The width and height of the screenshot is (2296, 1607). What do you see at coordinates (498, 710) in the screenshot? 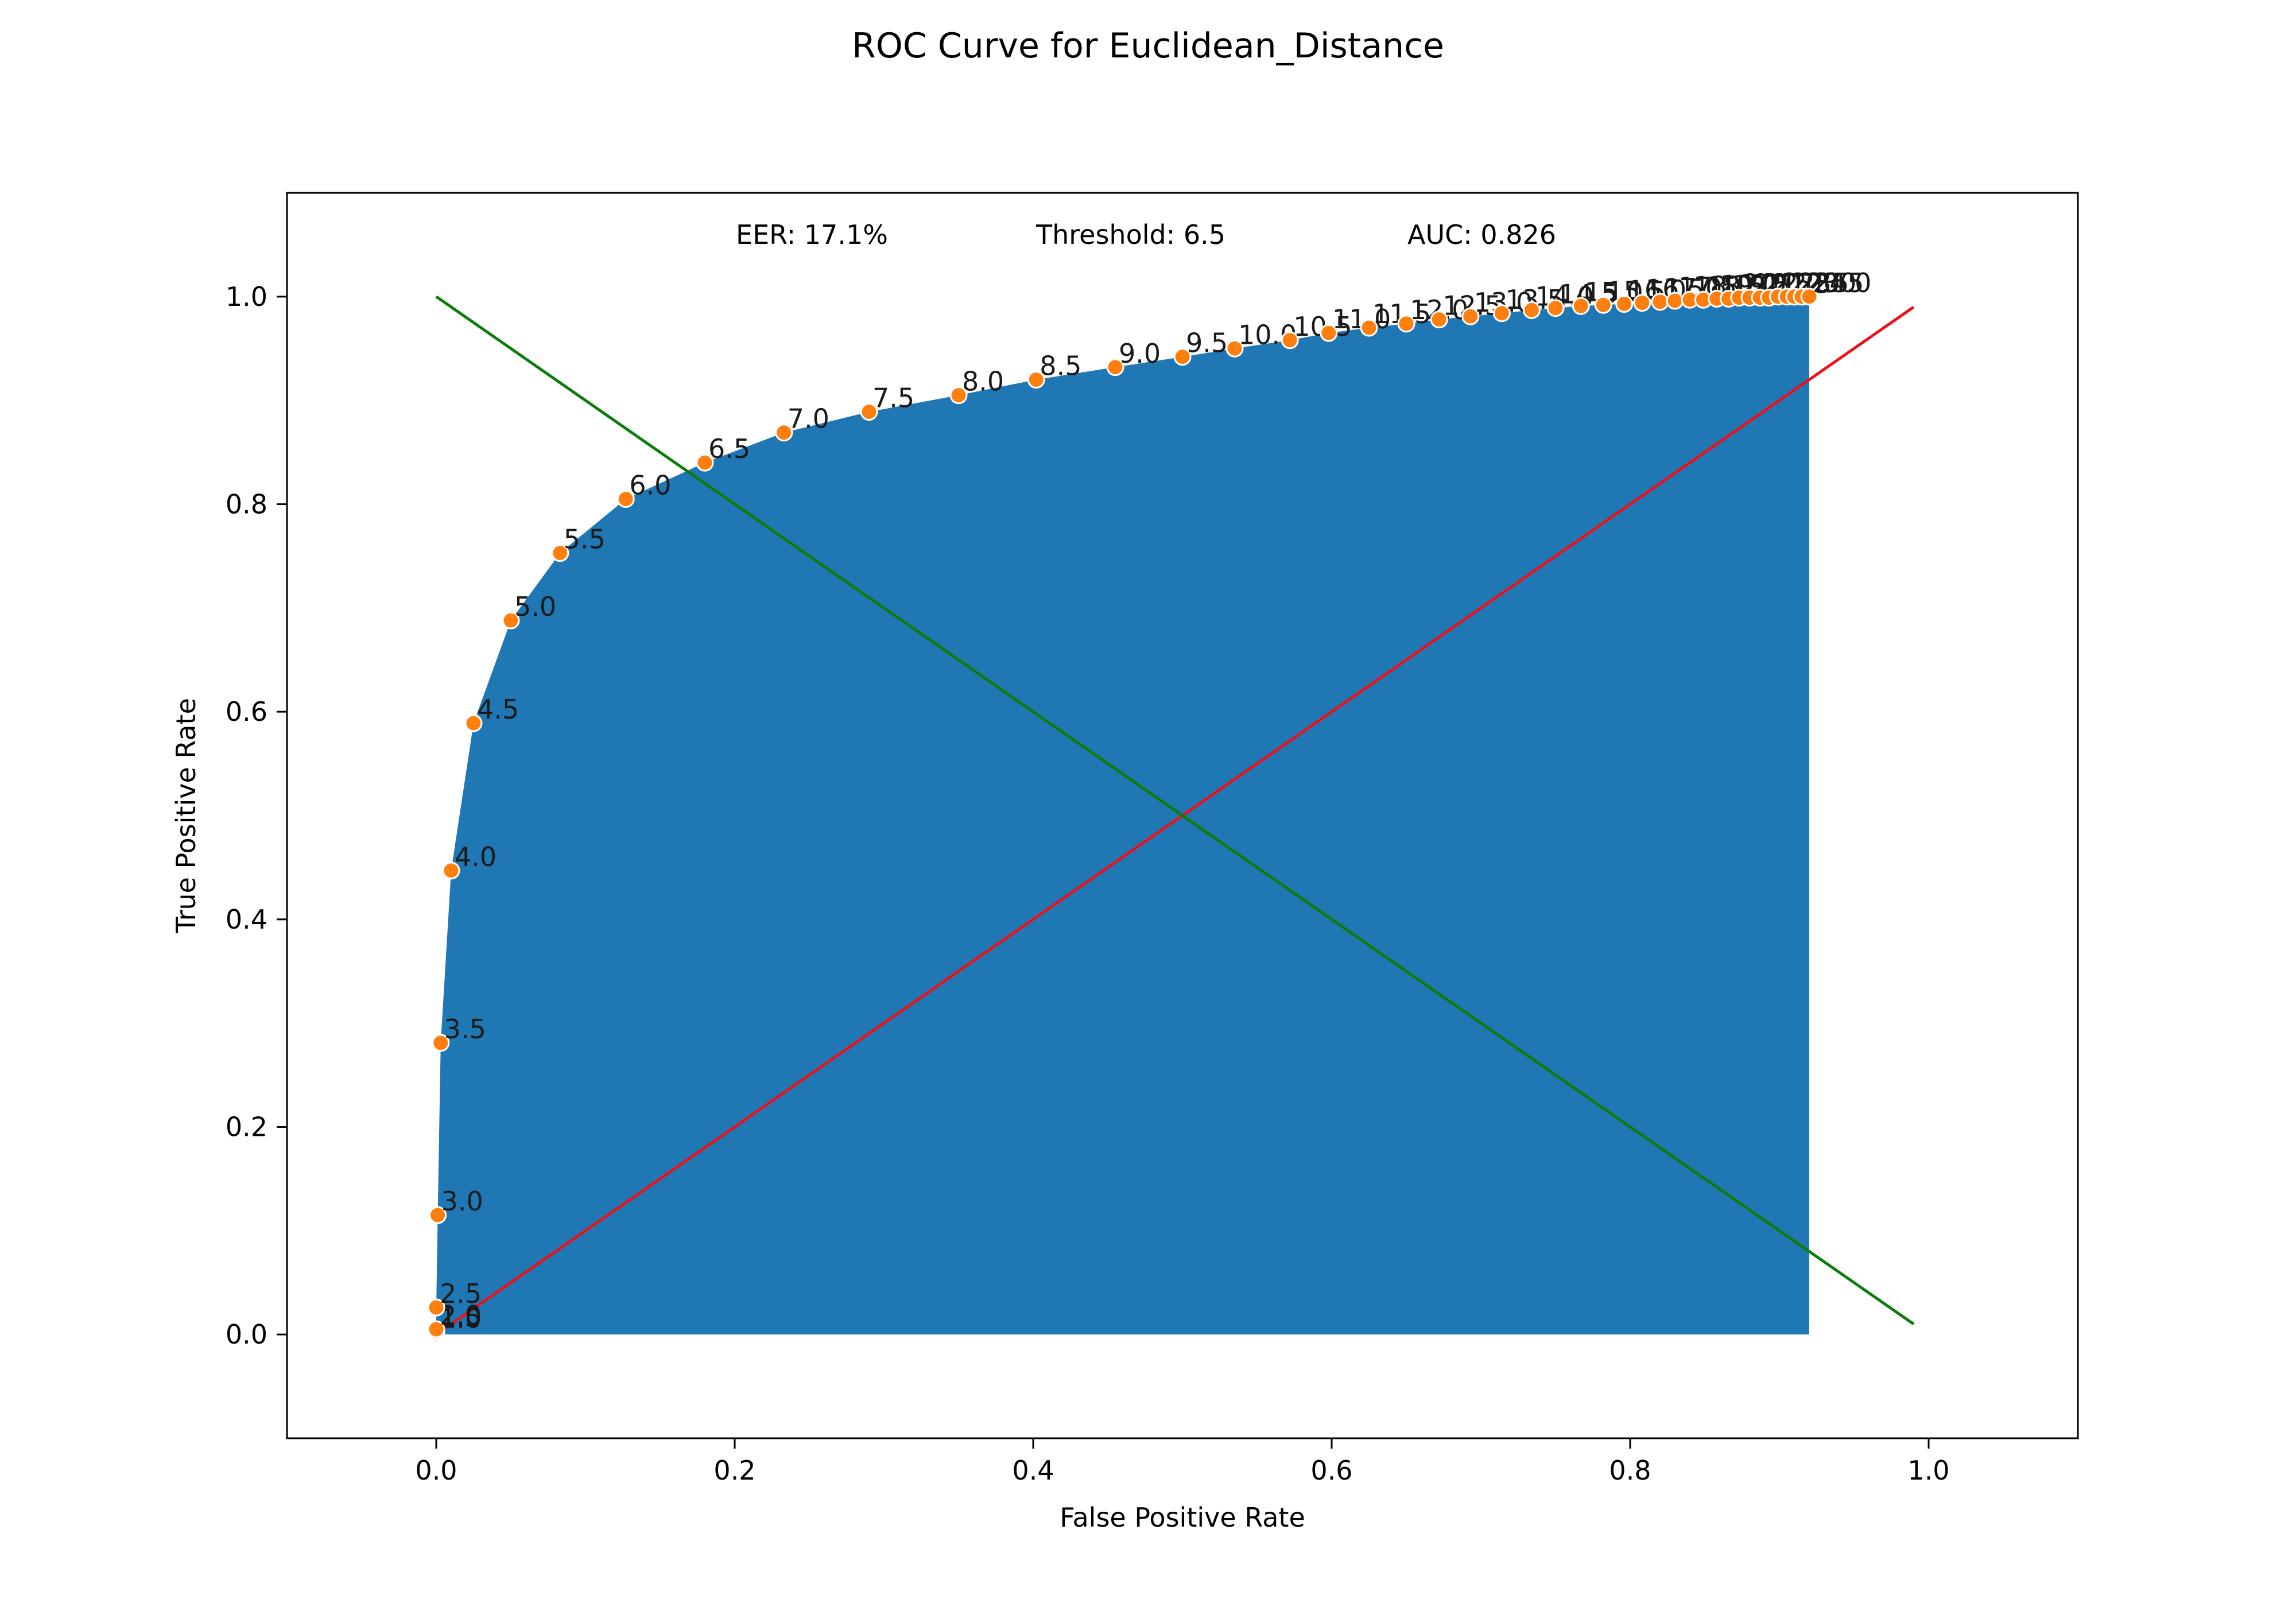
I see `threshold-label: 4.5` at bounding box center [498, 710].